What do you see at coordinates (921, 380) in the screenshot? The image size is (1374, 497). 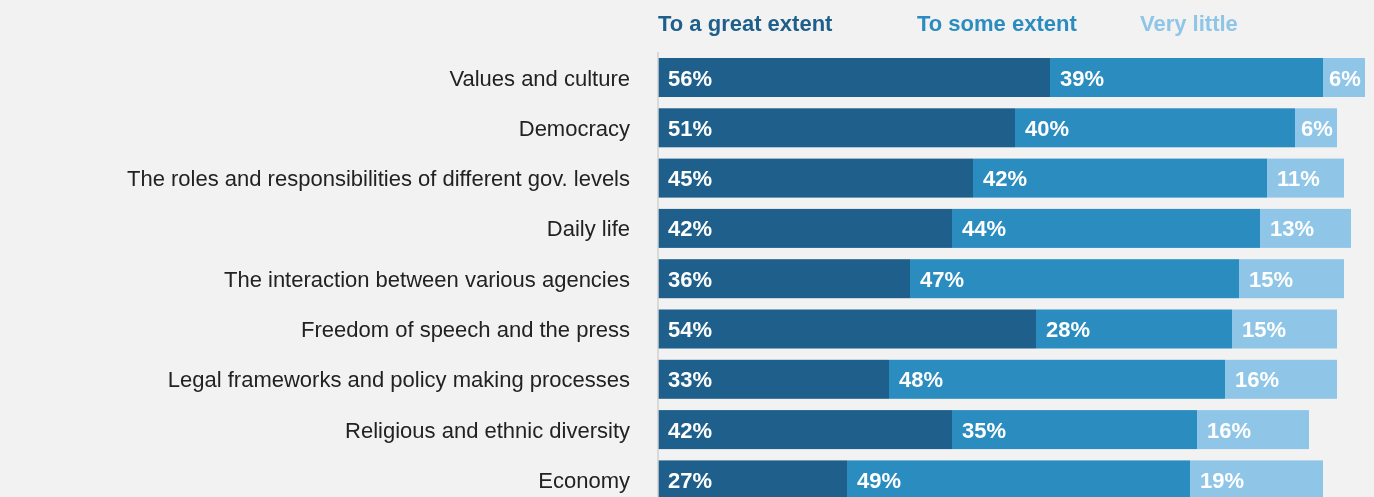 I see `data-label: 48%` at bounding box center [921, 380].